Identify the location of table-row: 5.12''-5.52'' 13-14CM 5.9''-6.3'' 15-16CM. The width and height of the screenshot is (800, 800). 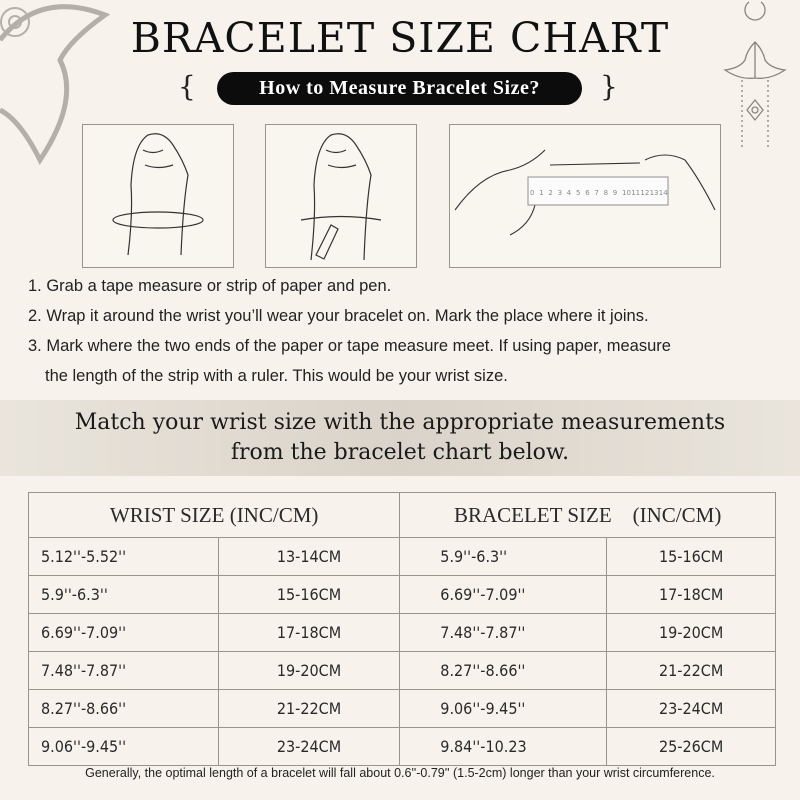
(402, 556).